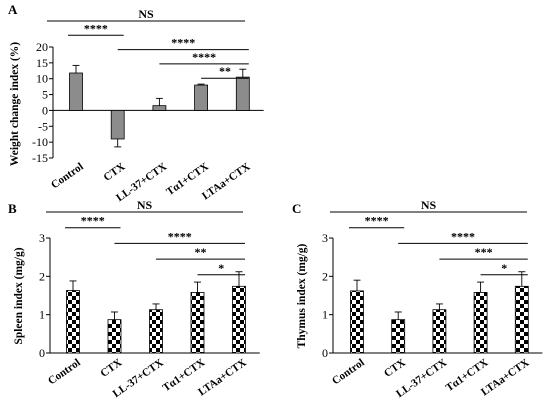  Describe the element at coordinates (40, 142) in the screenshot. I see `y-tick-label: -10` at that location.